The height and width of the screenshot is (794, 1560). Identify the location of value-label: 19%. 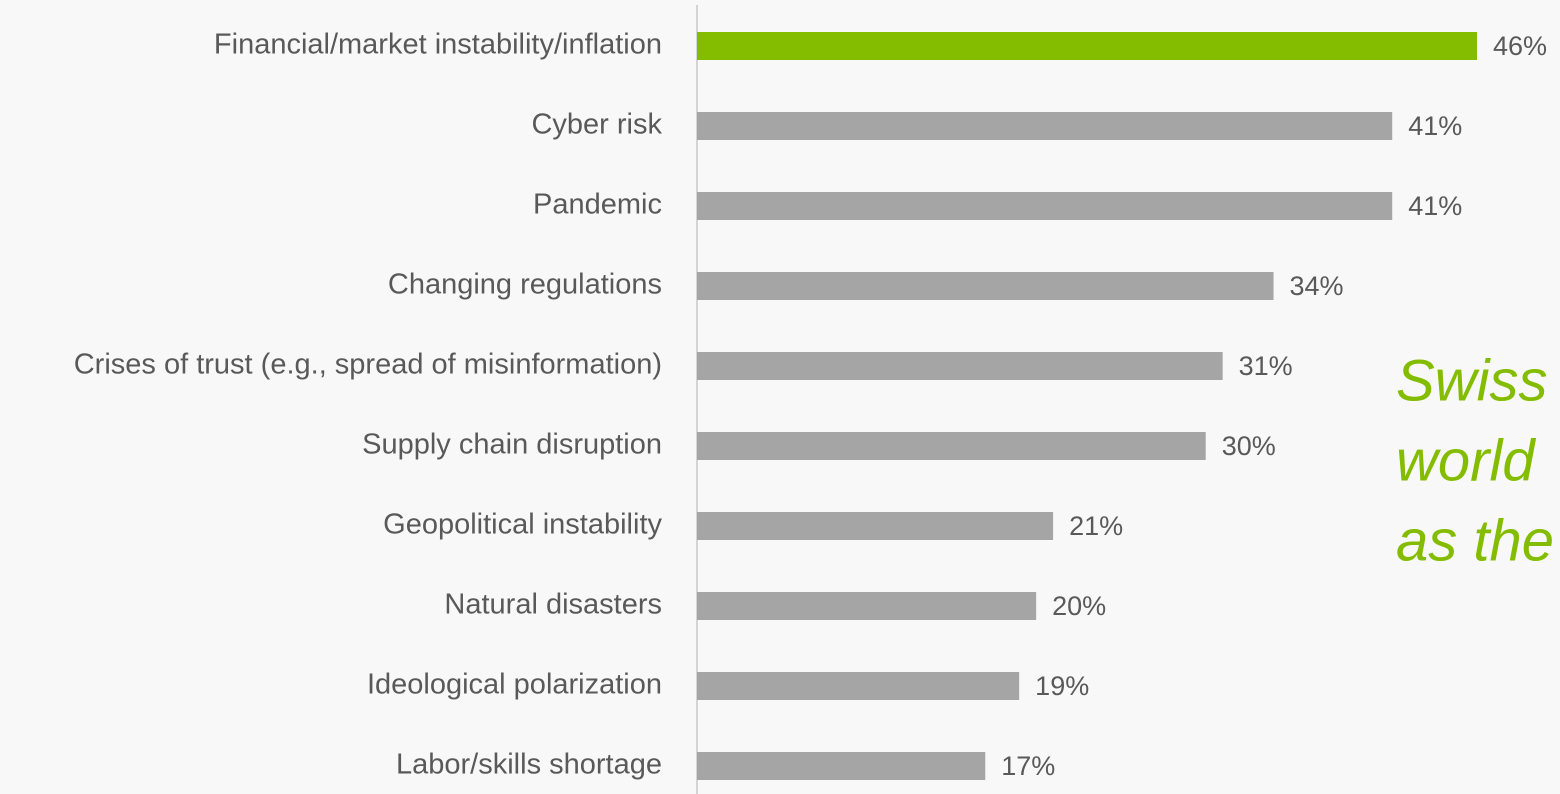
(1062, 686).